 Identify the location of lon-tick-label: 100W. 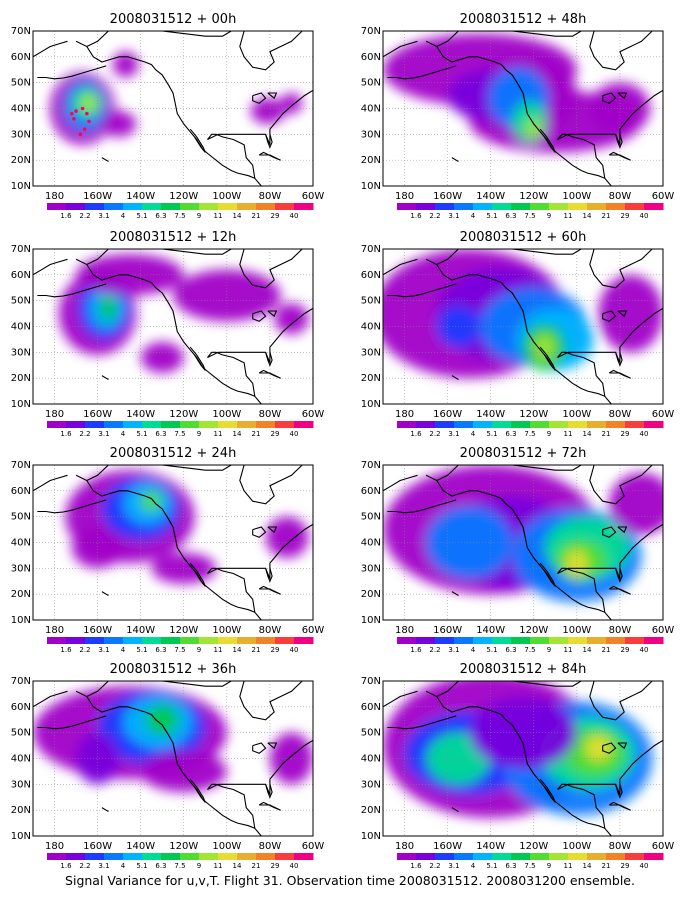
(226, 414).